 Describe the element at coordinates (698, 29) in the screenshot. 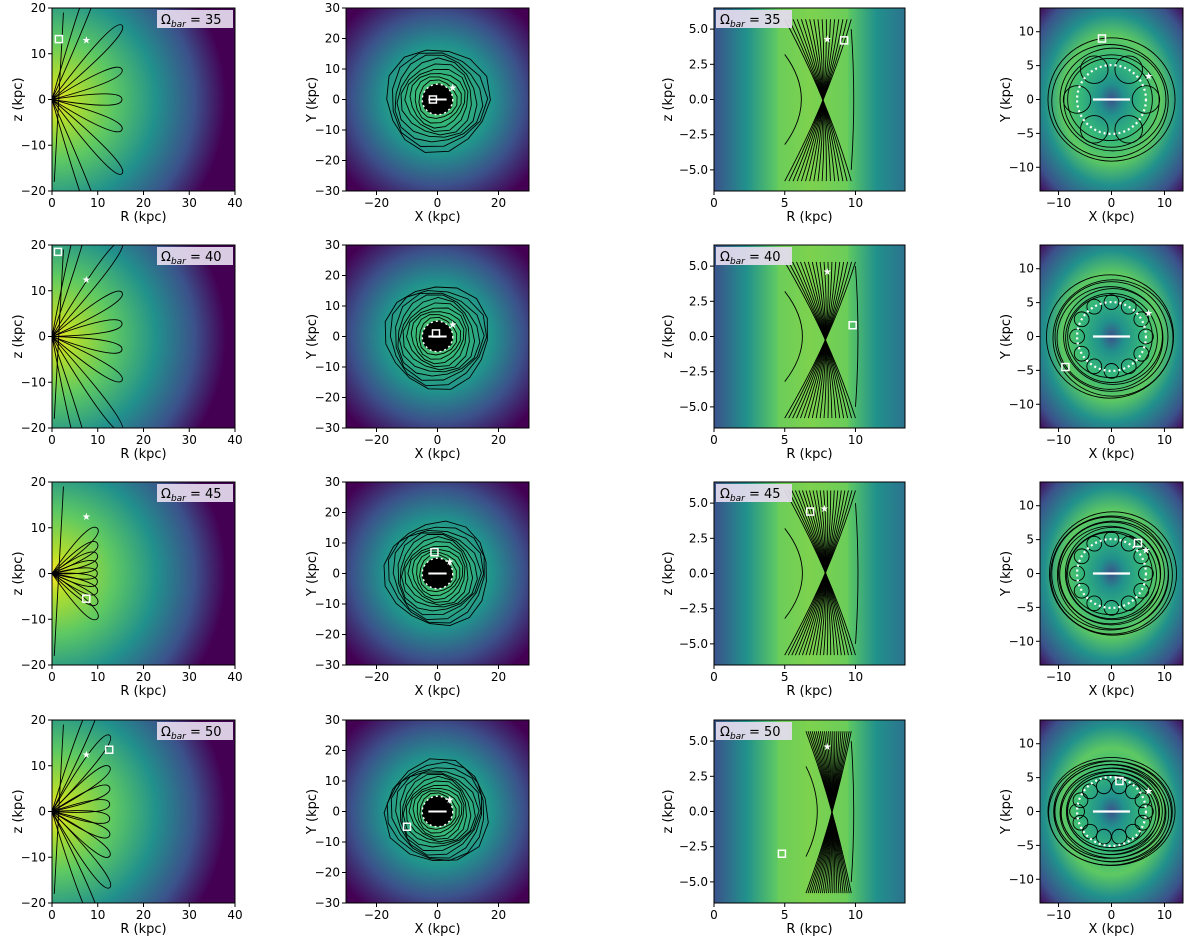

I see `y-tick-label: 5.0` at that location.